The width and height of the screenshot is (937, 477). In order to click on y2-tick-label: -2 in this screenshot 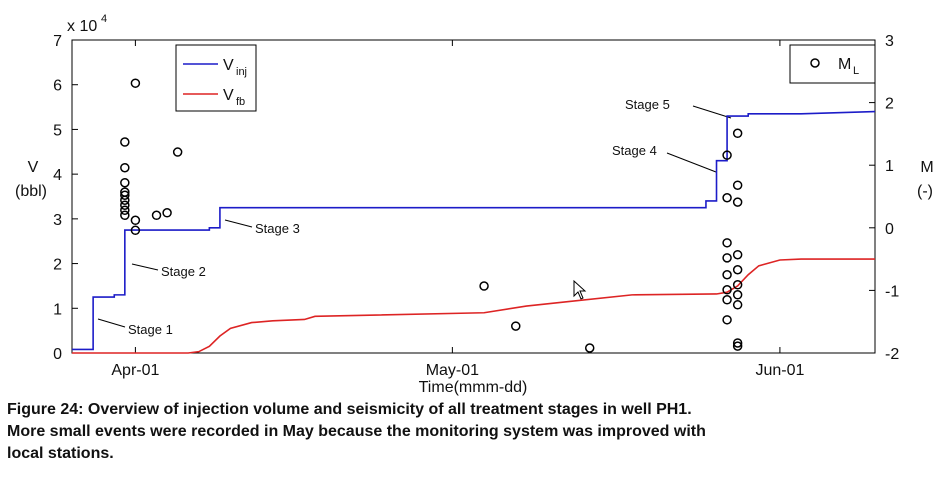, I will do `click(892, 354)`.